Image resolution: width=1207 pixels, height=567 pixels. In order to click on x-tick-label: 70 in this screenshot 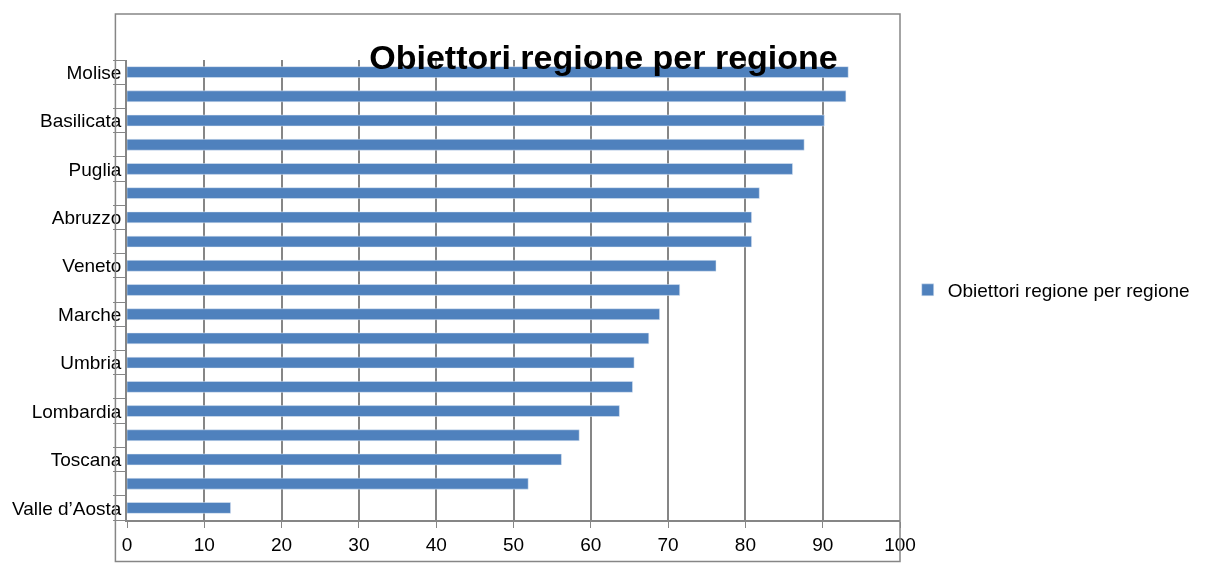, I will do `click(668, 544)`.